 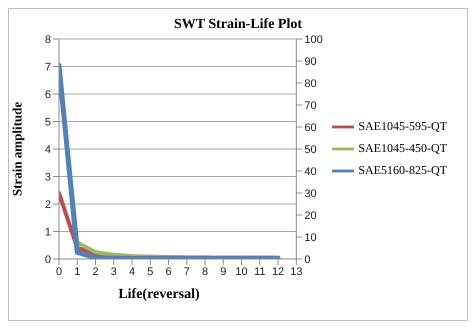 What do you see at coordinates (187, 272) in the screenshot?
I see `x-tick-label: 7` at bounding box center [187, 272].